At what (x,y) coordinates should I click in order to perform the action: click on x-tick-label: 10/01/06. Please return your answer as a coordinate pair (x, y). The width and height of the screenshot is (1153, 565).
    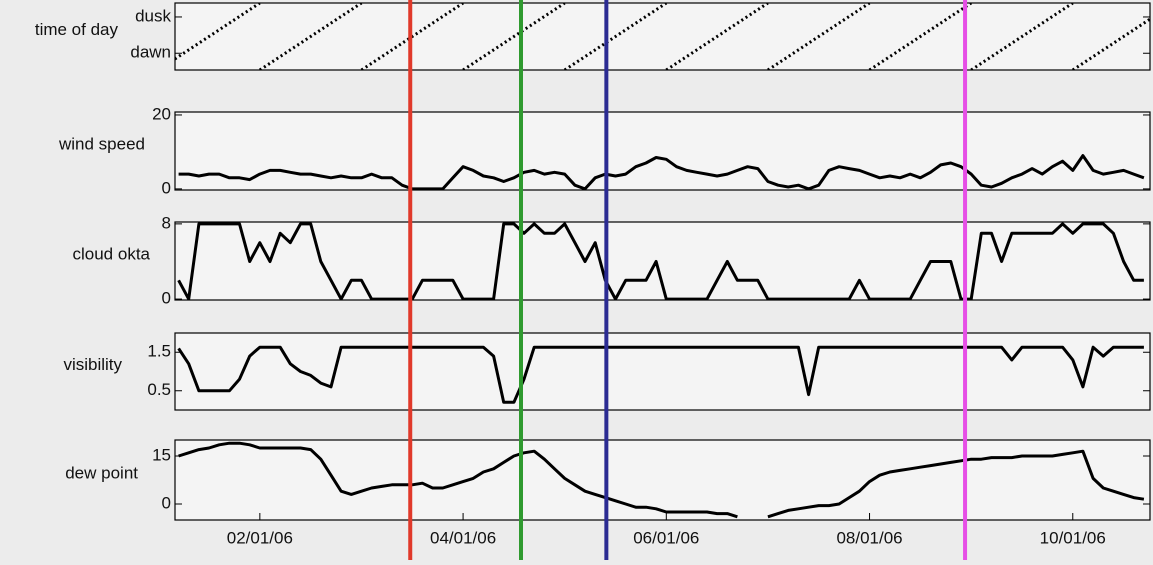
    Looking at the image, I should click on (1073, 537).